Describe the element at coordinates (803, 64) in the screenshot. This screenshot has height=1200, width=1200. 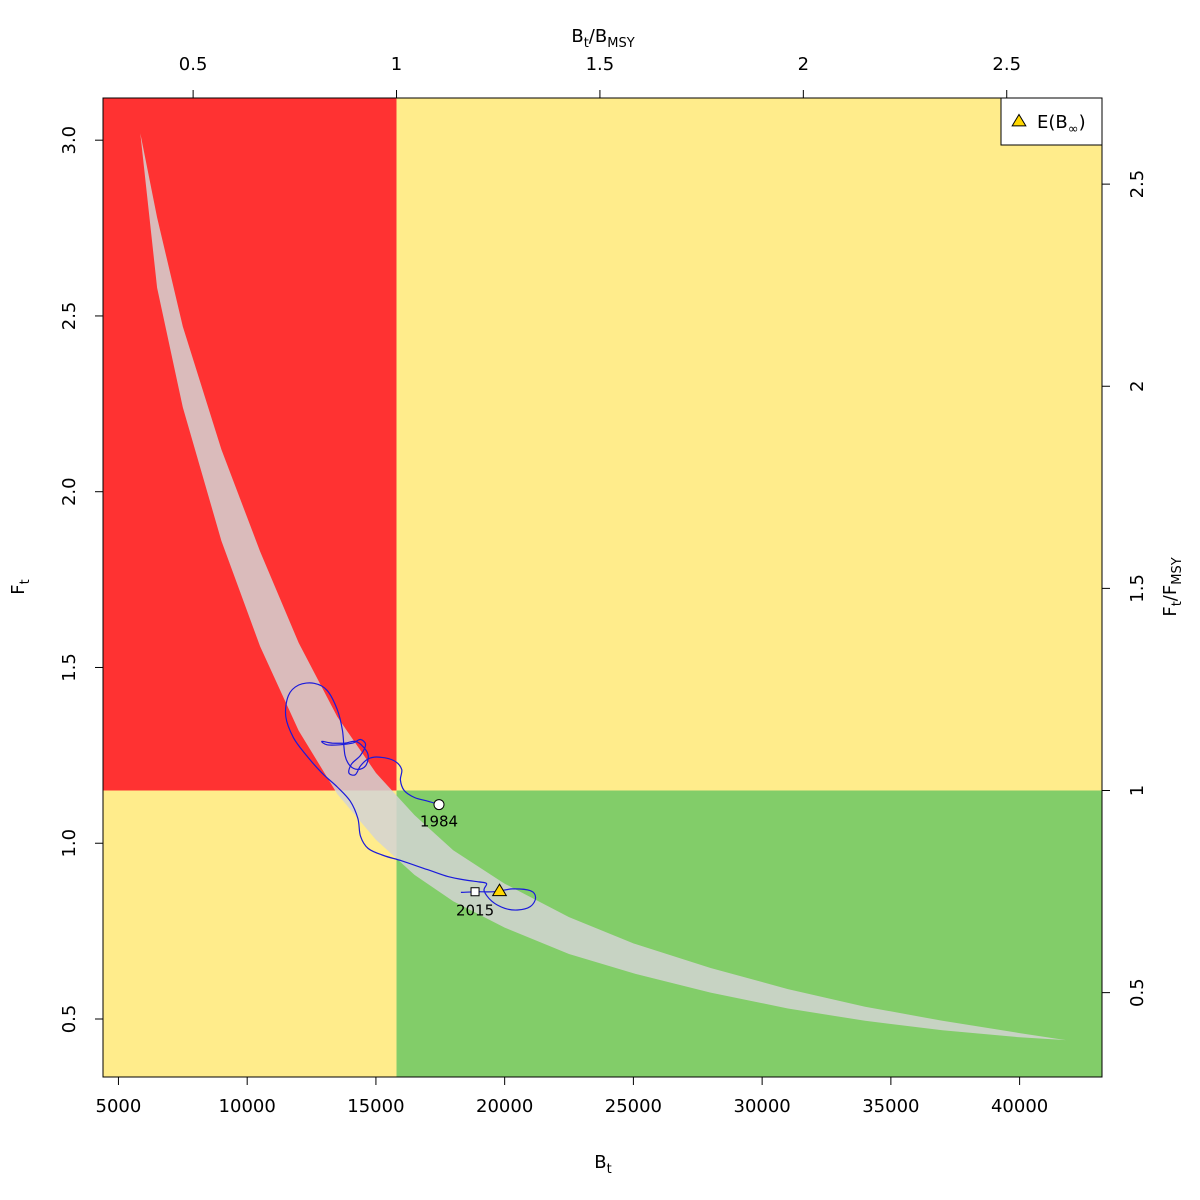
I see `x2-tick-label: 2` at that location.